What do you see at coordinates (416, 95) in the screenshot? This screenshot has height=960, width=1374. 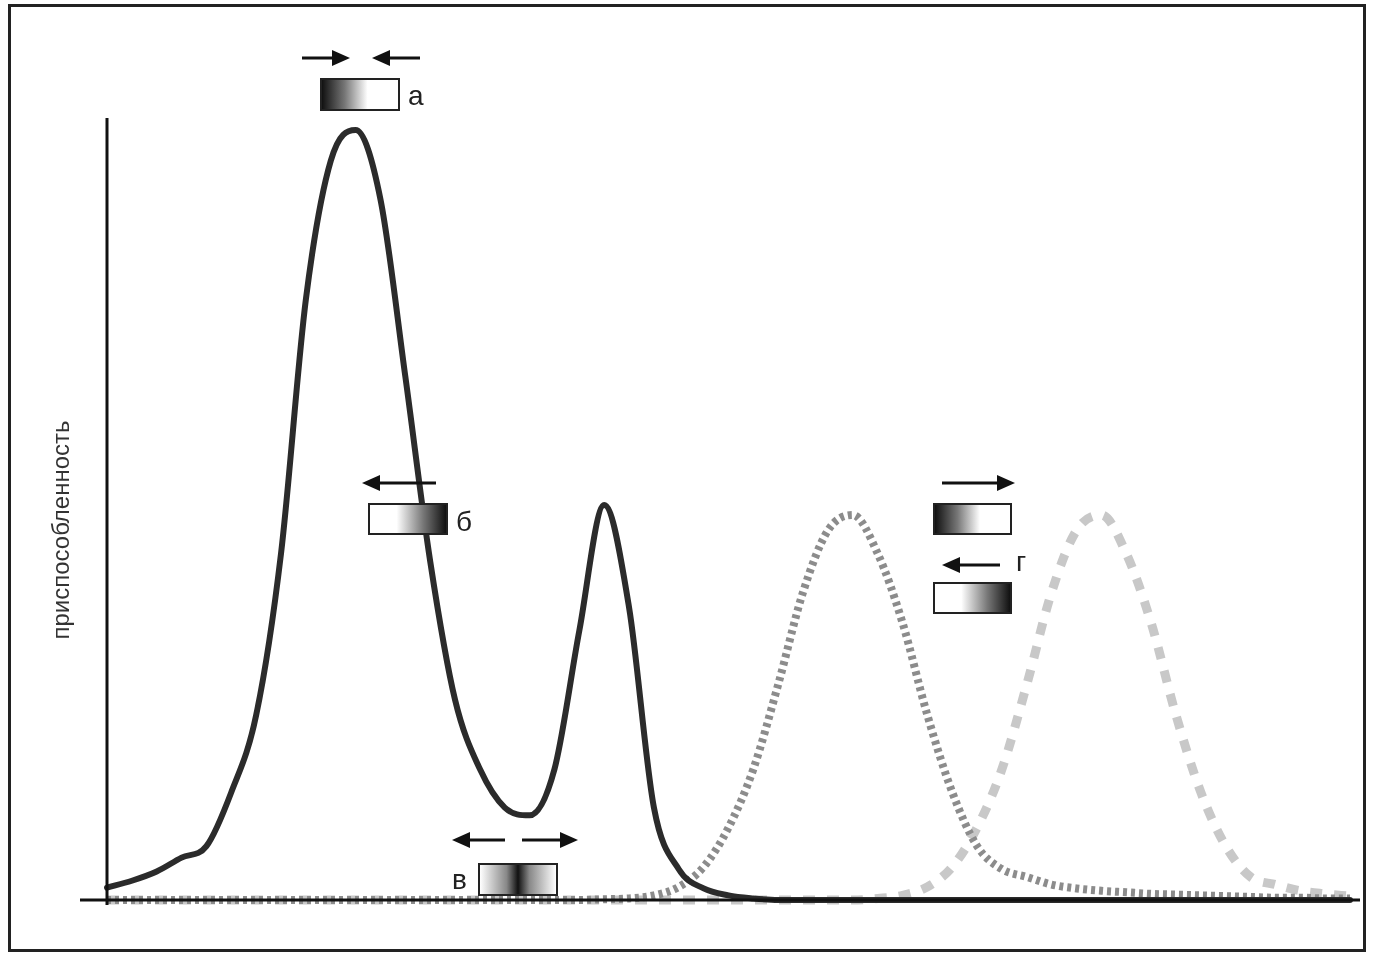 I see `text: а` at bounding box center [416, 95].